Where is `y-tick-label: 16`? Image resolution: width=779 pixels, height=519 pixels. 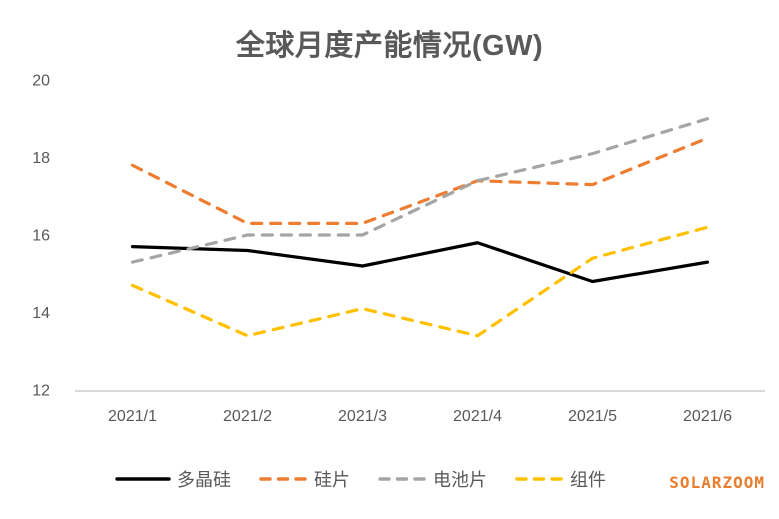 y-tick-label: 16 is located at coordinates (41, 236).